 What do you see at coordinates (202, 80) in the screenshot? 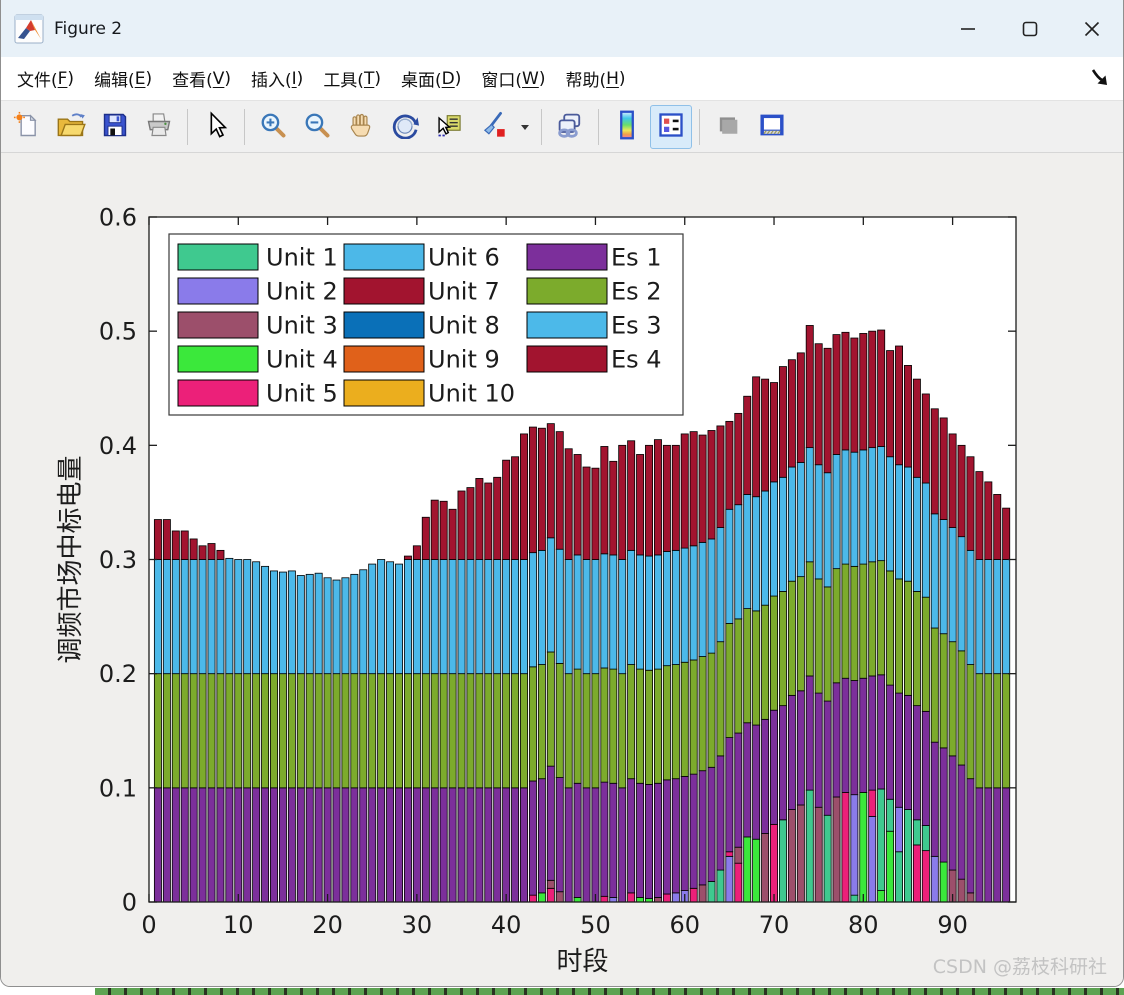
I see `menu-item-2: 查看(V)` at bounding box center [202, 80].